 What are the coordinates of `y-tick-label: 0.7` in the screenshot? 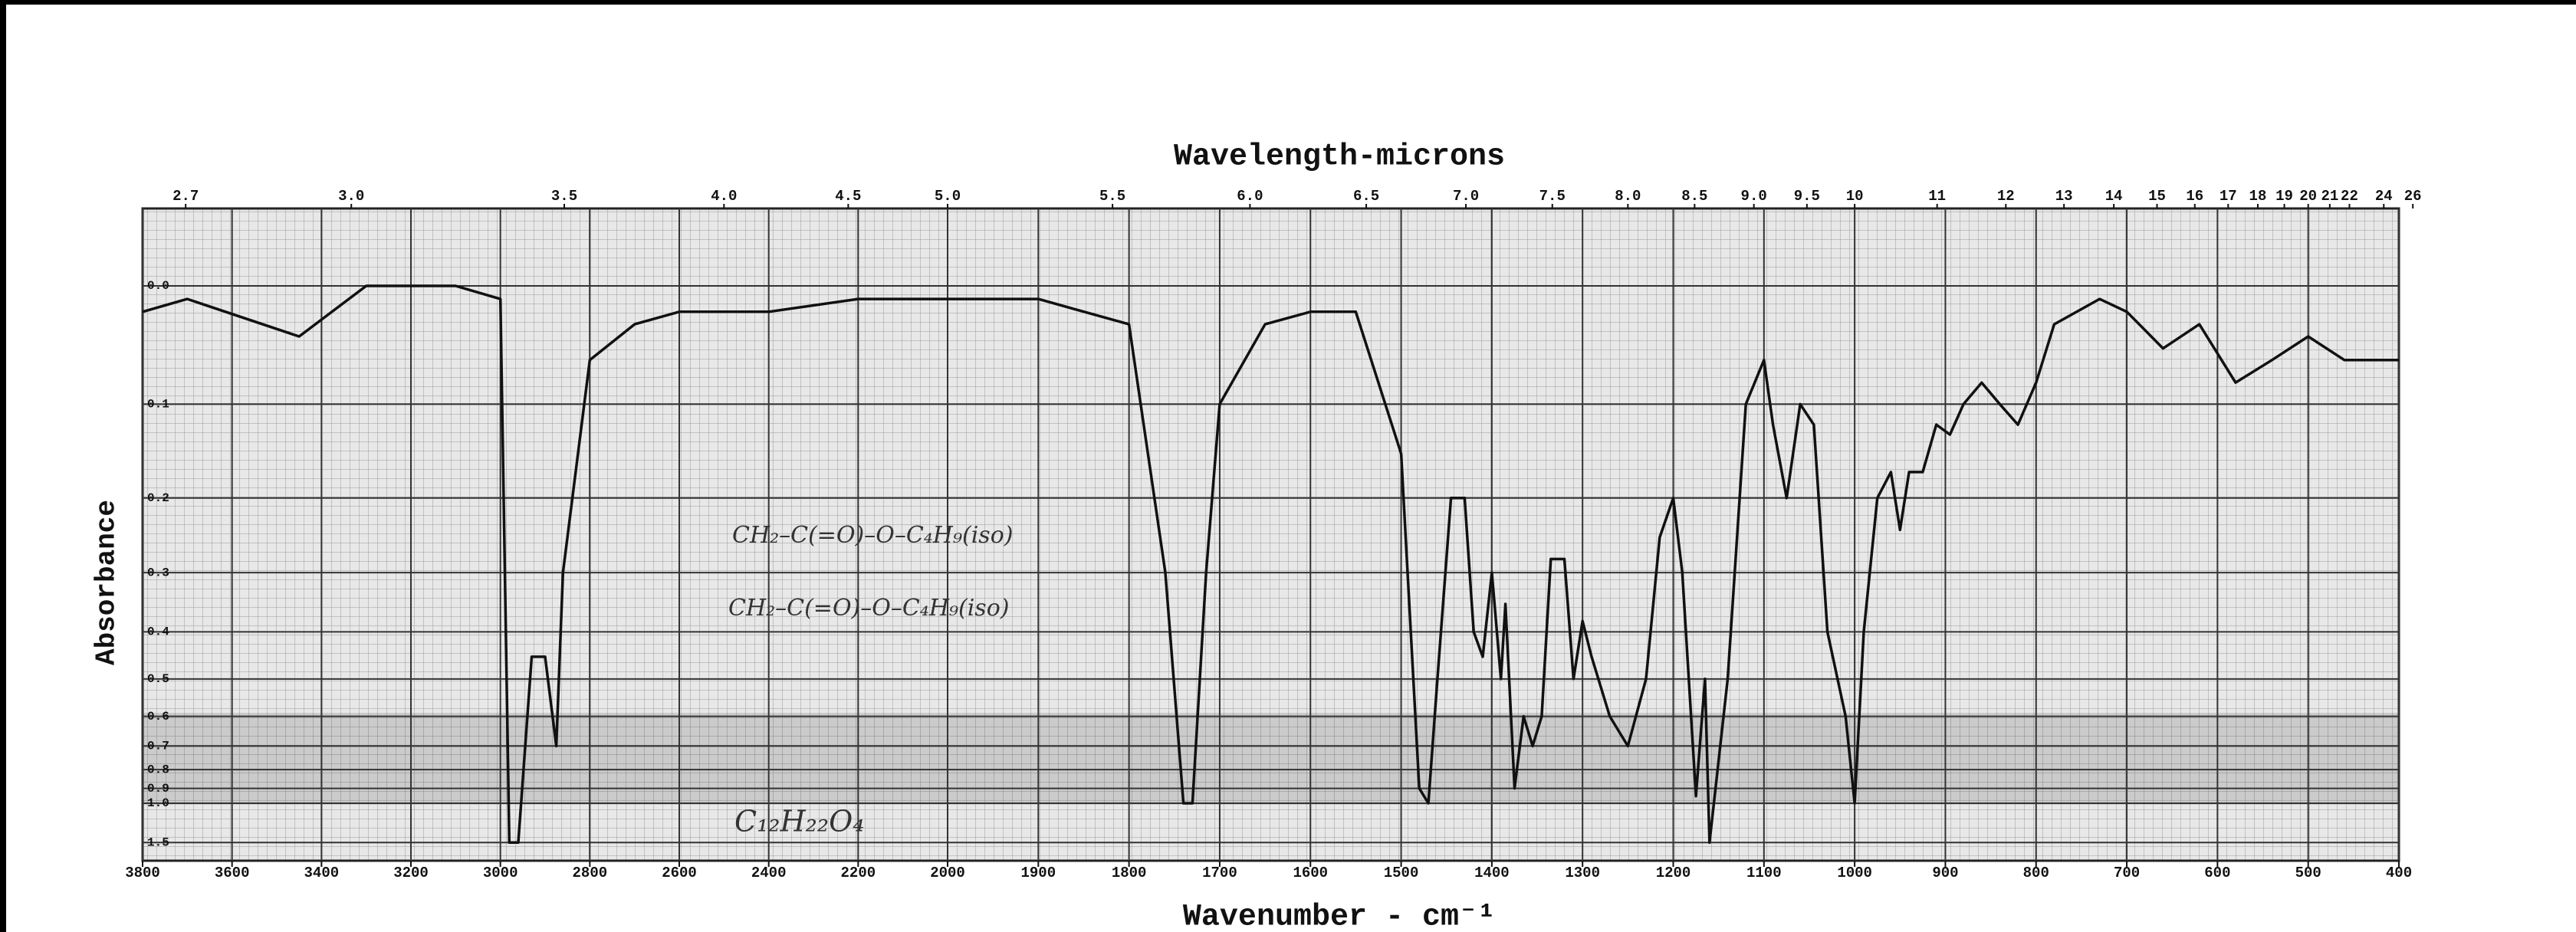 It's located at (158, 746).